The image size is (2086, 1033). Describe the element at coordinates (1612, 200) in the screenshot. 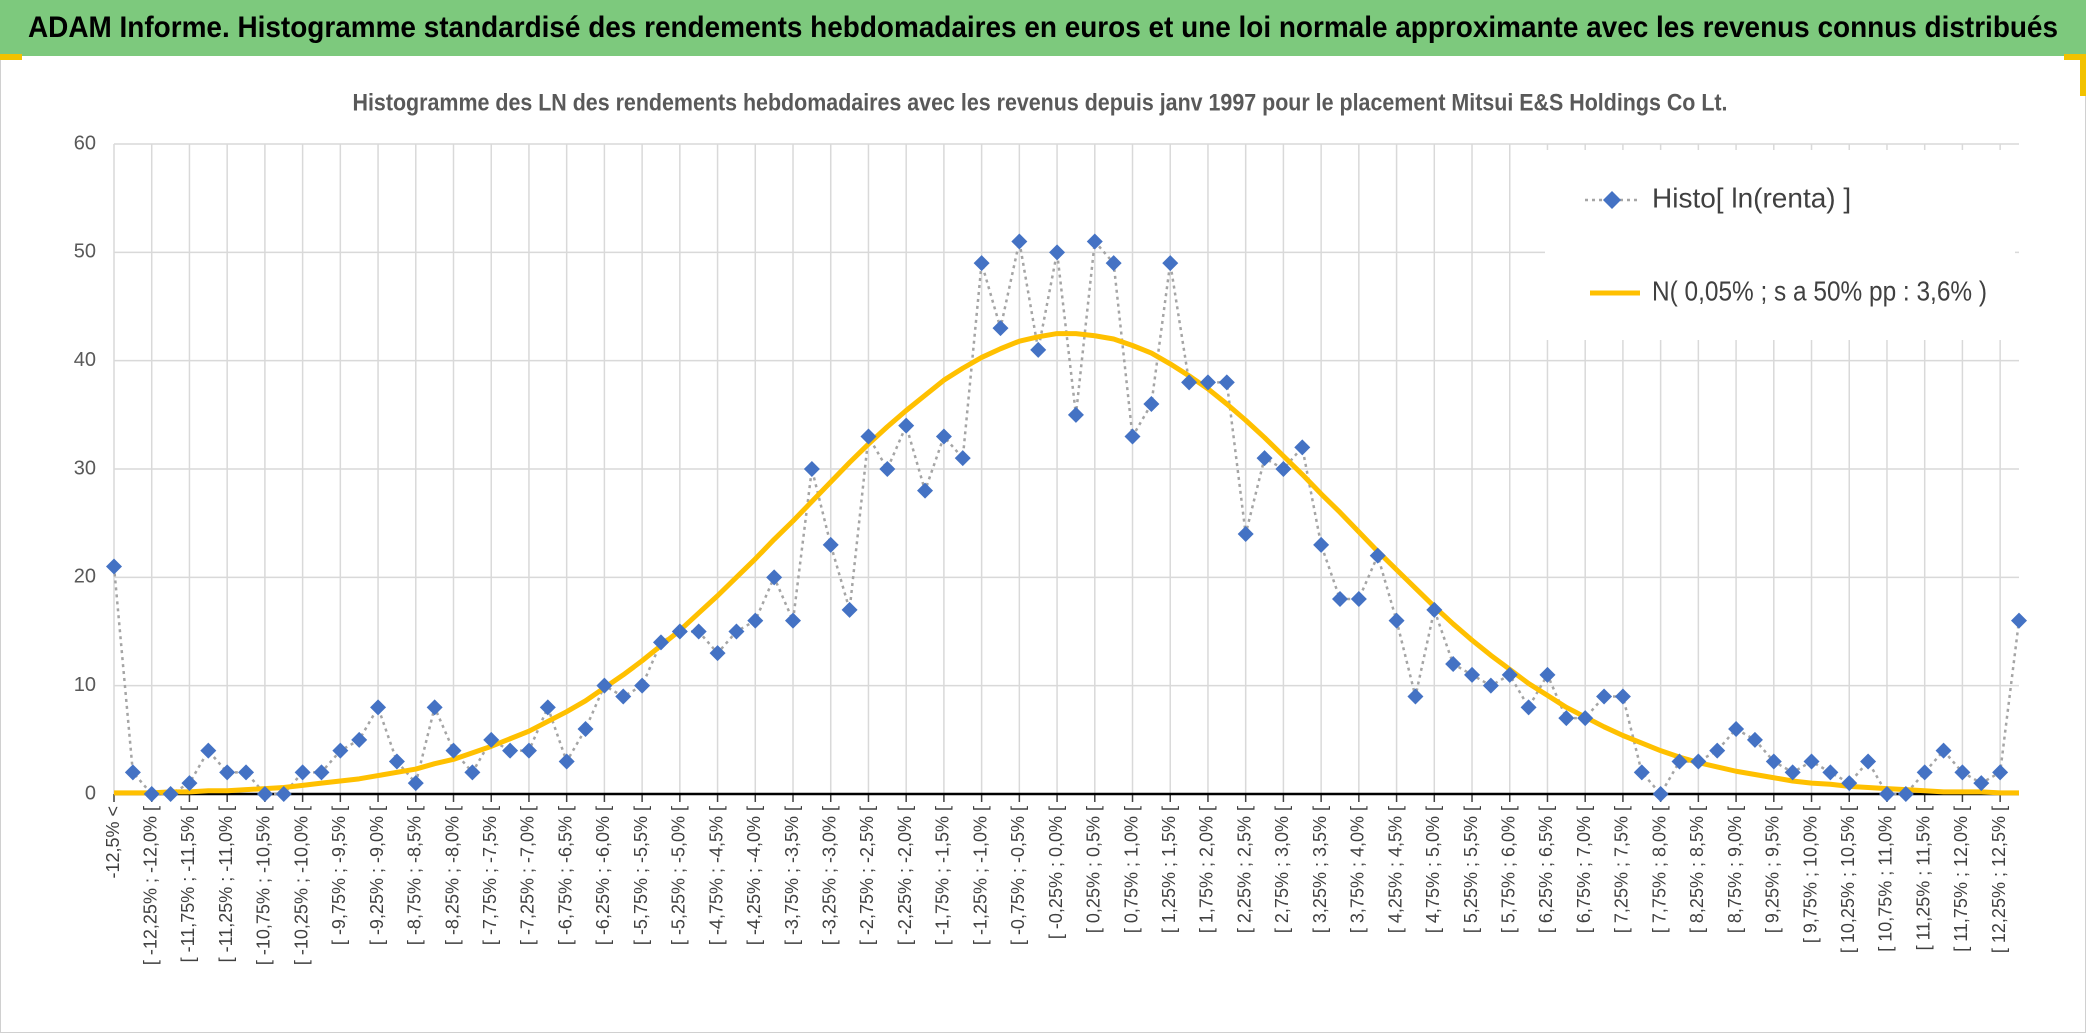

I see `legend-swatch` at that location.